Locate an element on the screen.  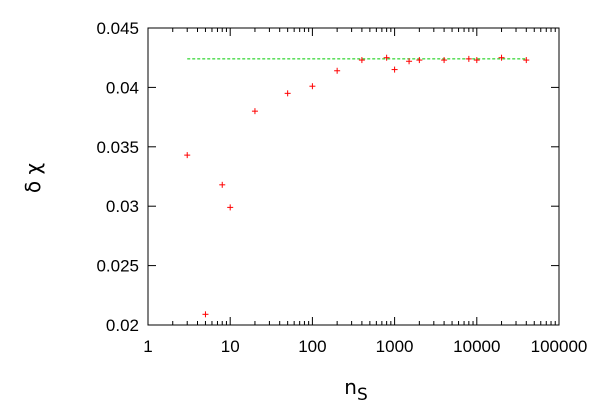
y-tick-labels: 0.02 0.025 0.03 0.035 0.04 0.045 is located at coordinates (117, 177).